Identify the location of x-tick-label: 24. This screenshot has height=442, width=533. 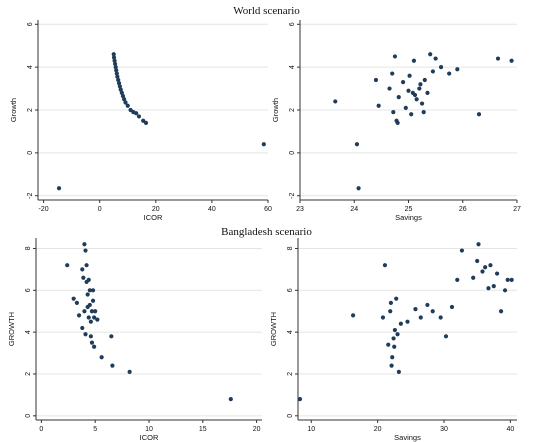
(354, 209).